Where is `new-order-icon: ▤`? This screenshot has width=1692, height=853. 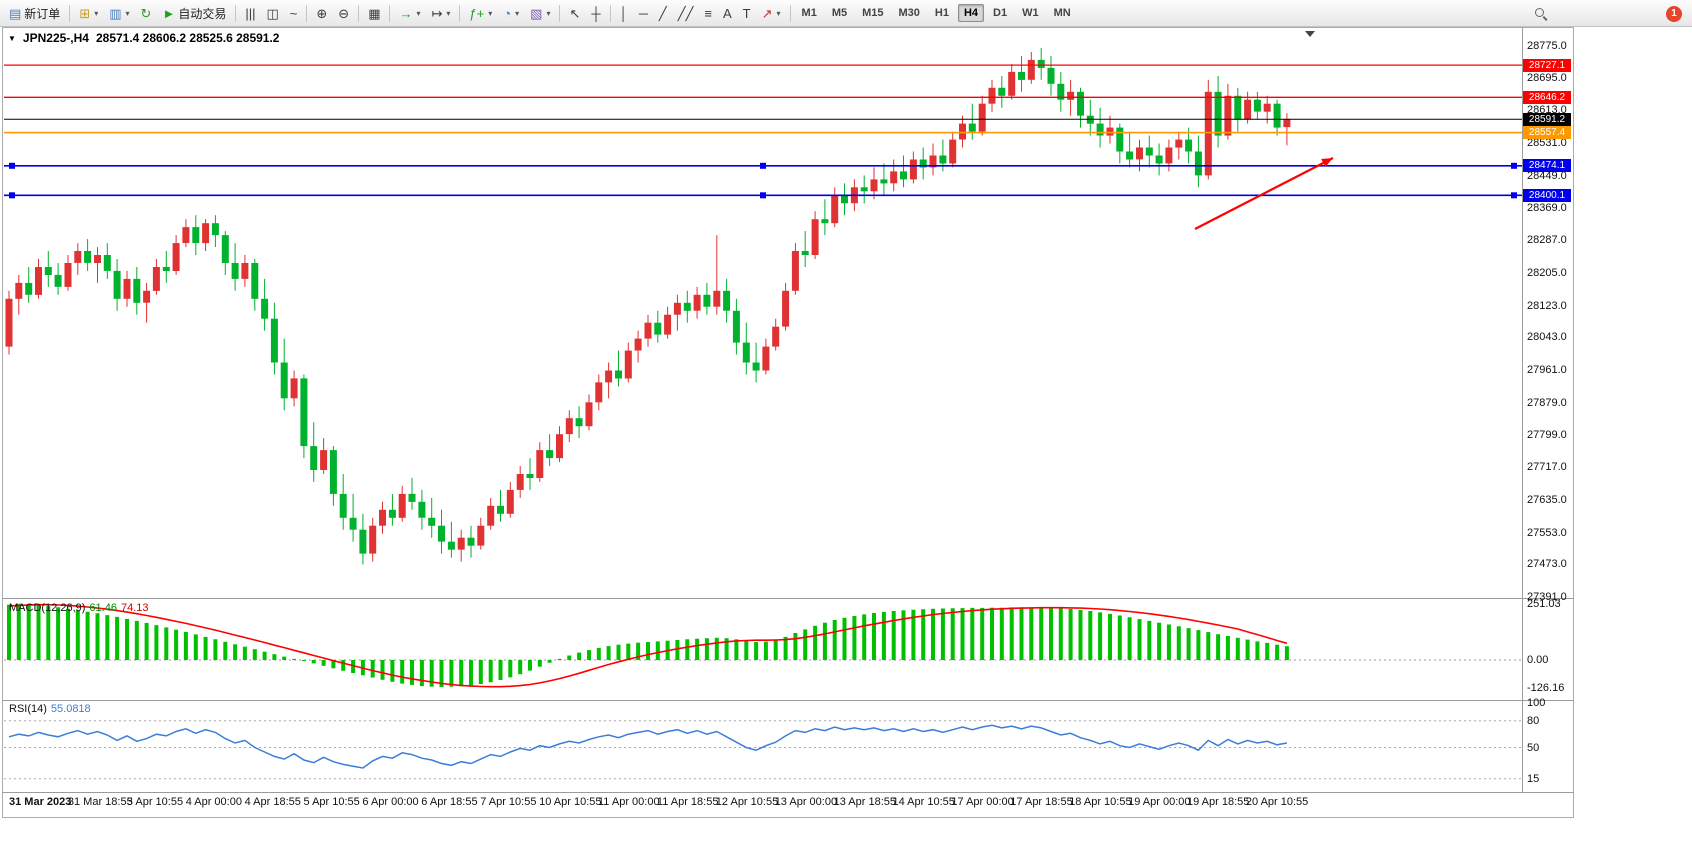
new-order-icon: ▤ is located at coordinates (15, 13).